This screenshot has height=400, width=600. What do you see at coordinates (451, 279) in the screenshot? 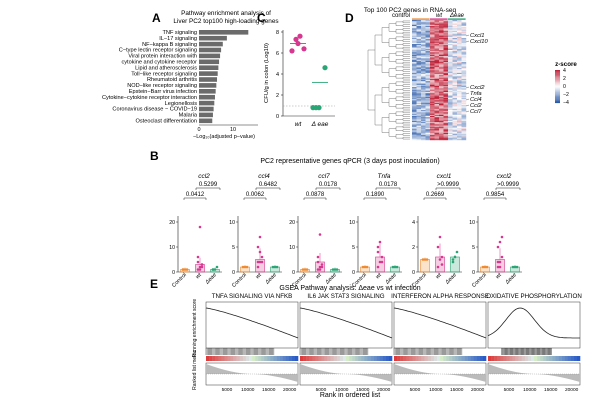
I see `qpcr-xlabel-4-2: Δeae` at bounding box center [451, 279].